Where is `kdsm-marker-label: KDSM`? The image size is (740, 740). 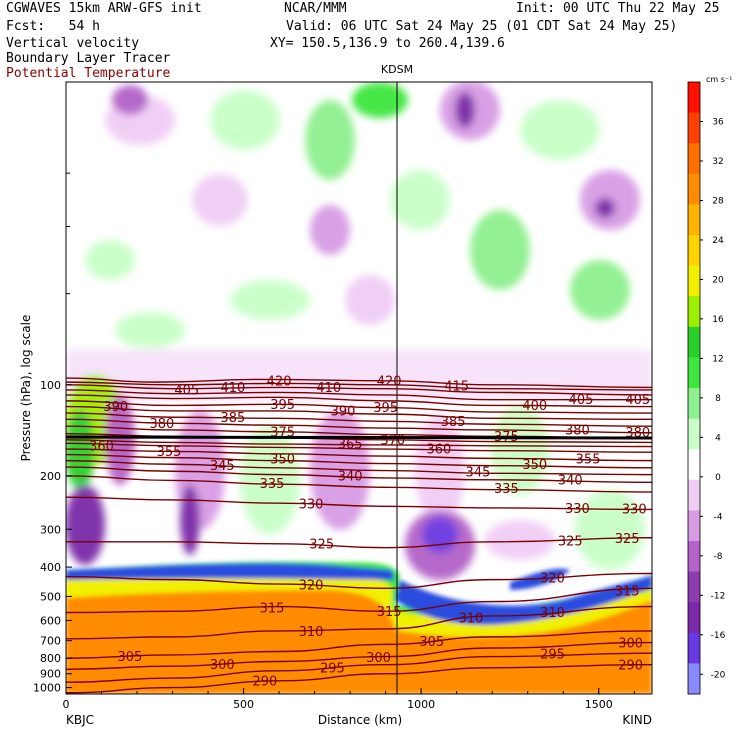
kdsm-marker-label: KDSM is located at coordinates (397, 69).